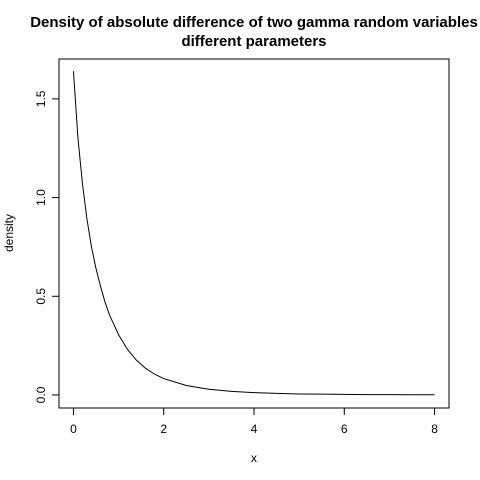 The image size is (480, 480). What do you see at coordinates (9, 233) in the screenshot?
I see `y-axis-label: density` at bounding box center [9, 233].